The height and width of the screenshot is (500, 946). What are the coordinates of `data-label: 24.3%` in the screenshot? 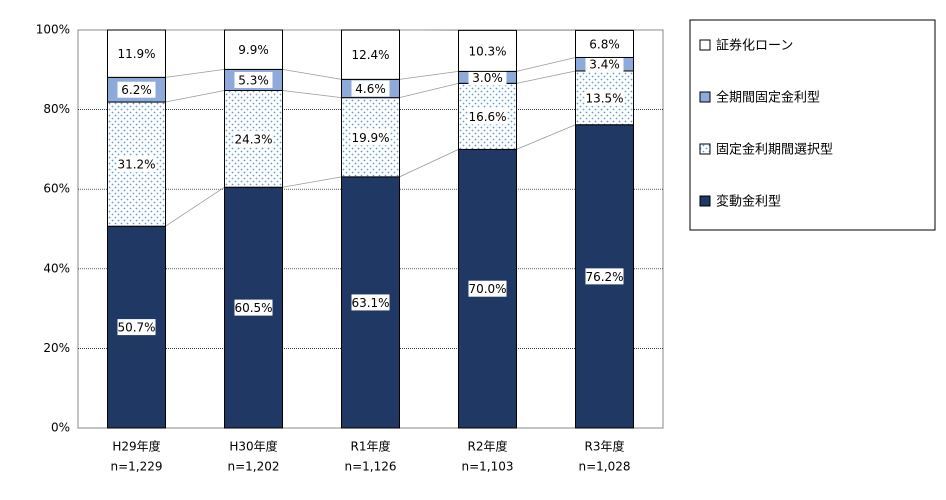 It's located at (253, 139).